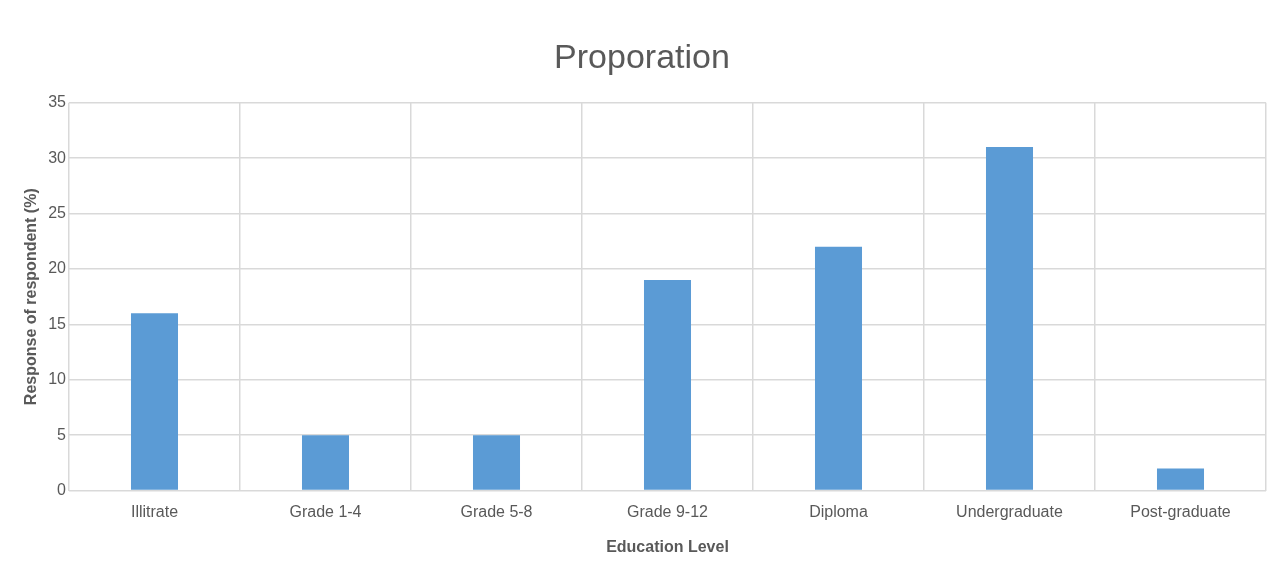 This screenshot has width=1286, height=579. I want to click on x-tick-label: Illitrate, so click(154, 511).